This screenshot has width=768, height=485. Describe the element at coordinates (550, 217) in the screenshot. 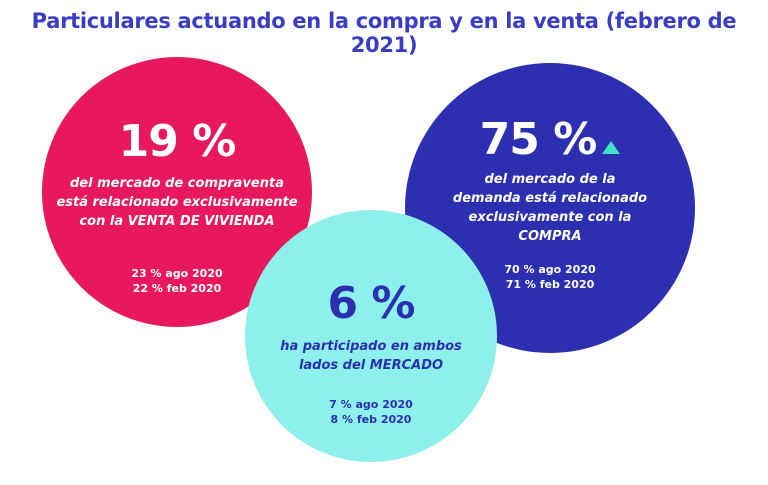

I see `compra-desc-line: exclusivamente con la` at that location.